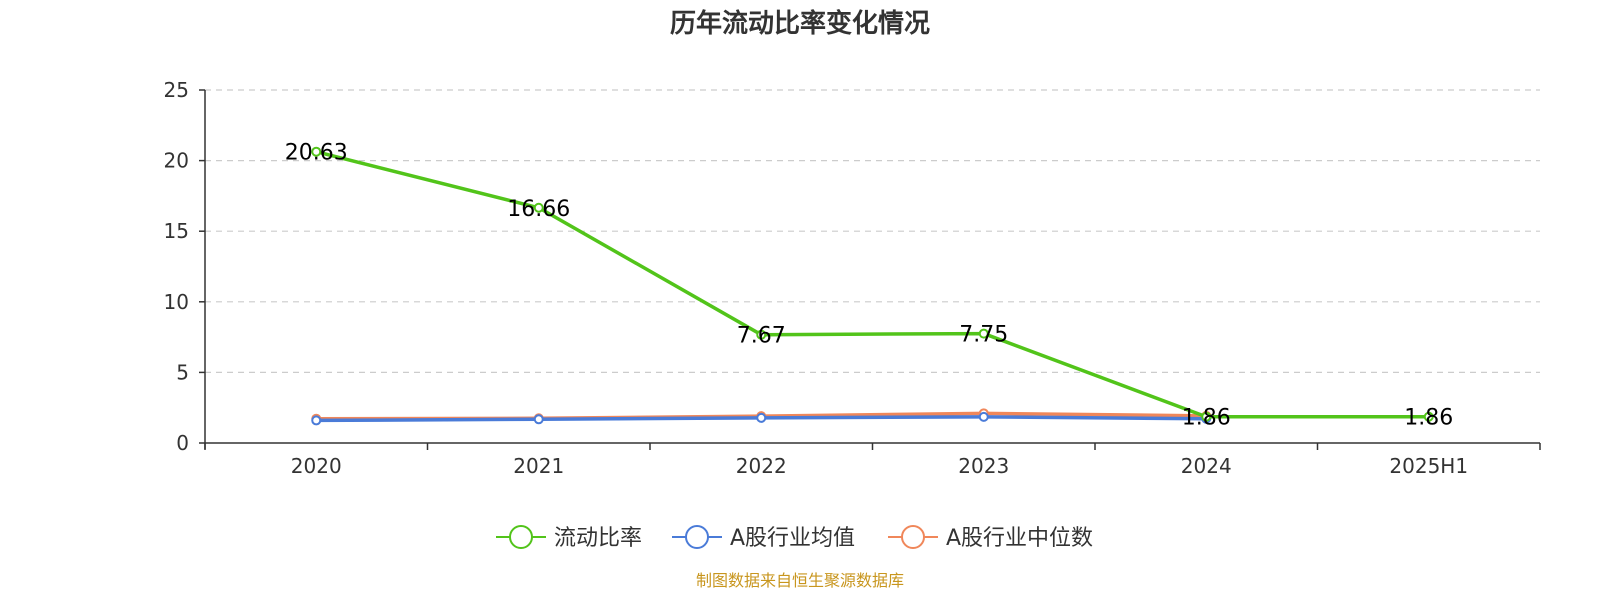 This screenshot has height=600, width=1600. I want to click on y-tick-label: 25, so click(176, 90).